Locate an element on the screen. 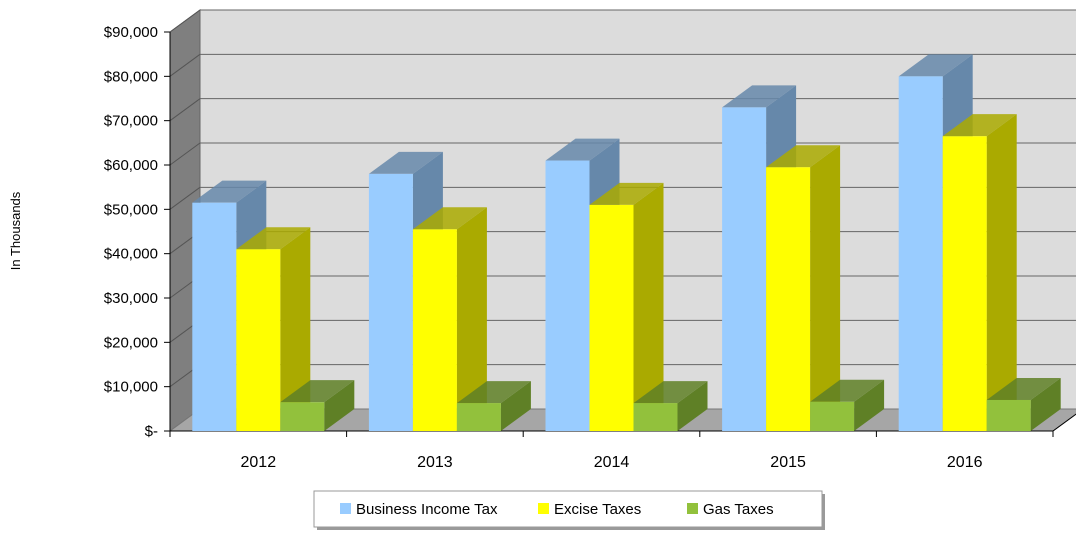 The width and height of the screenshot is (1076, 539). y-tick-label: $- is located at coordinates (151, 431).